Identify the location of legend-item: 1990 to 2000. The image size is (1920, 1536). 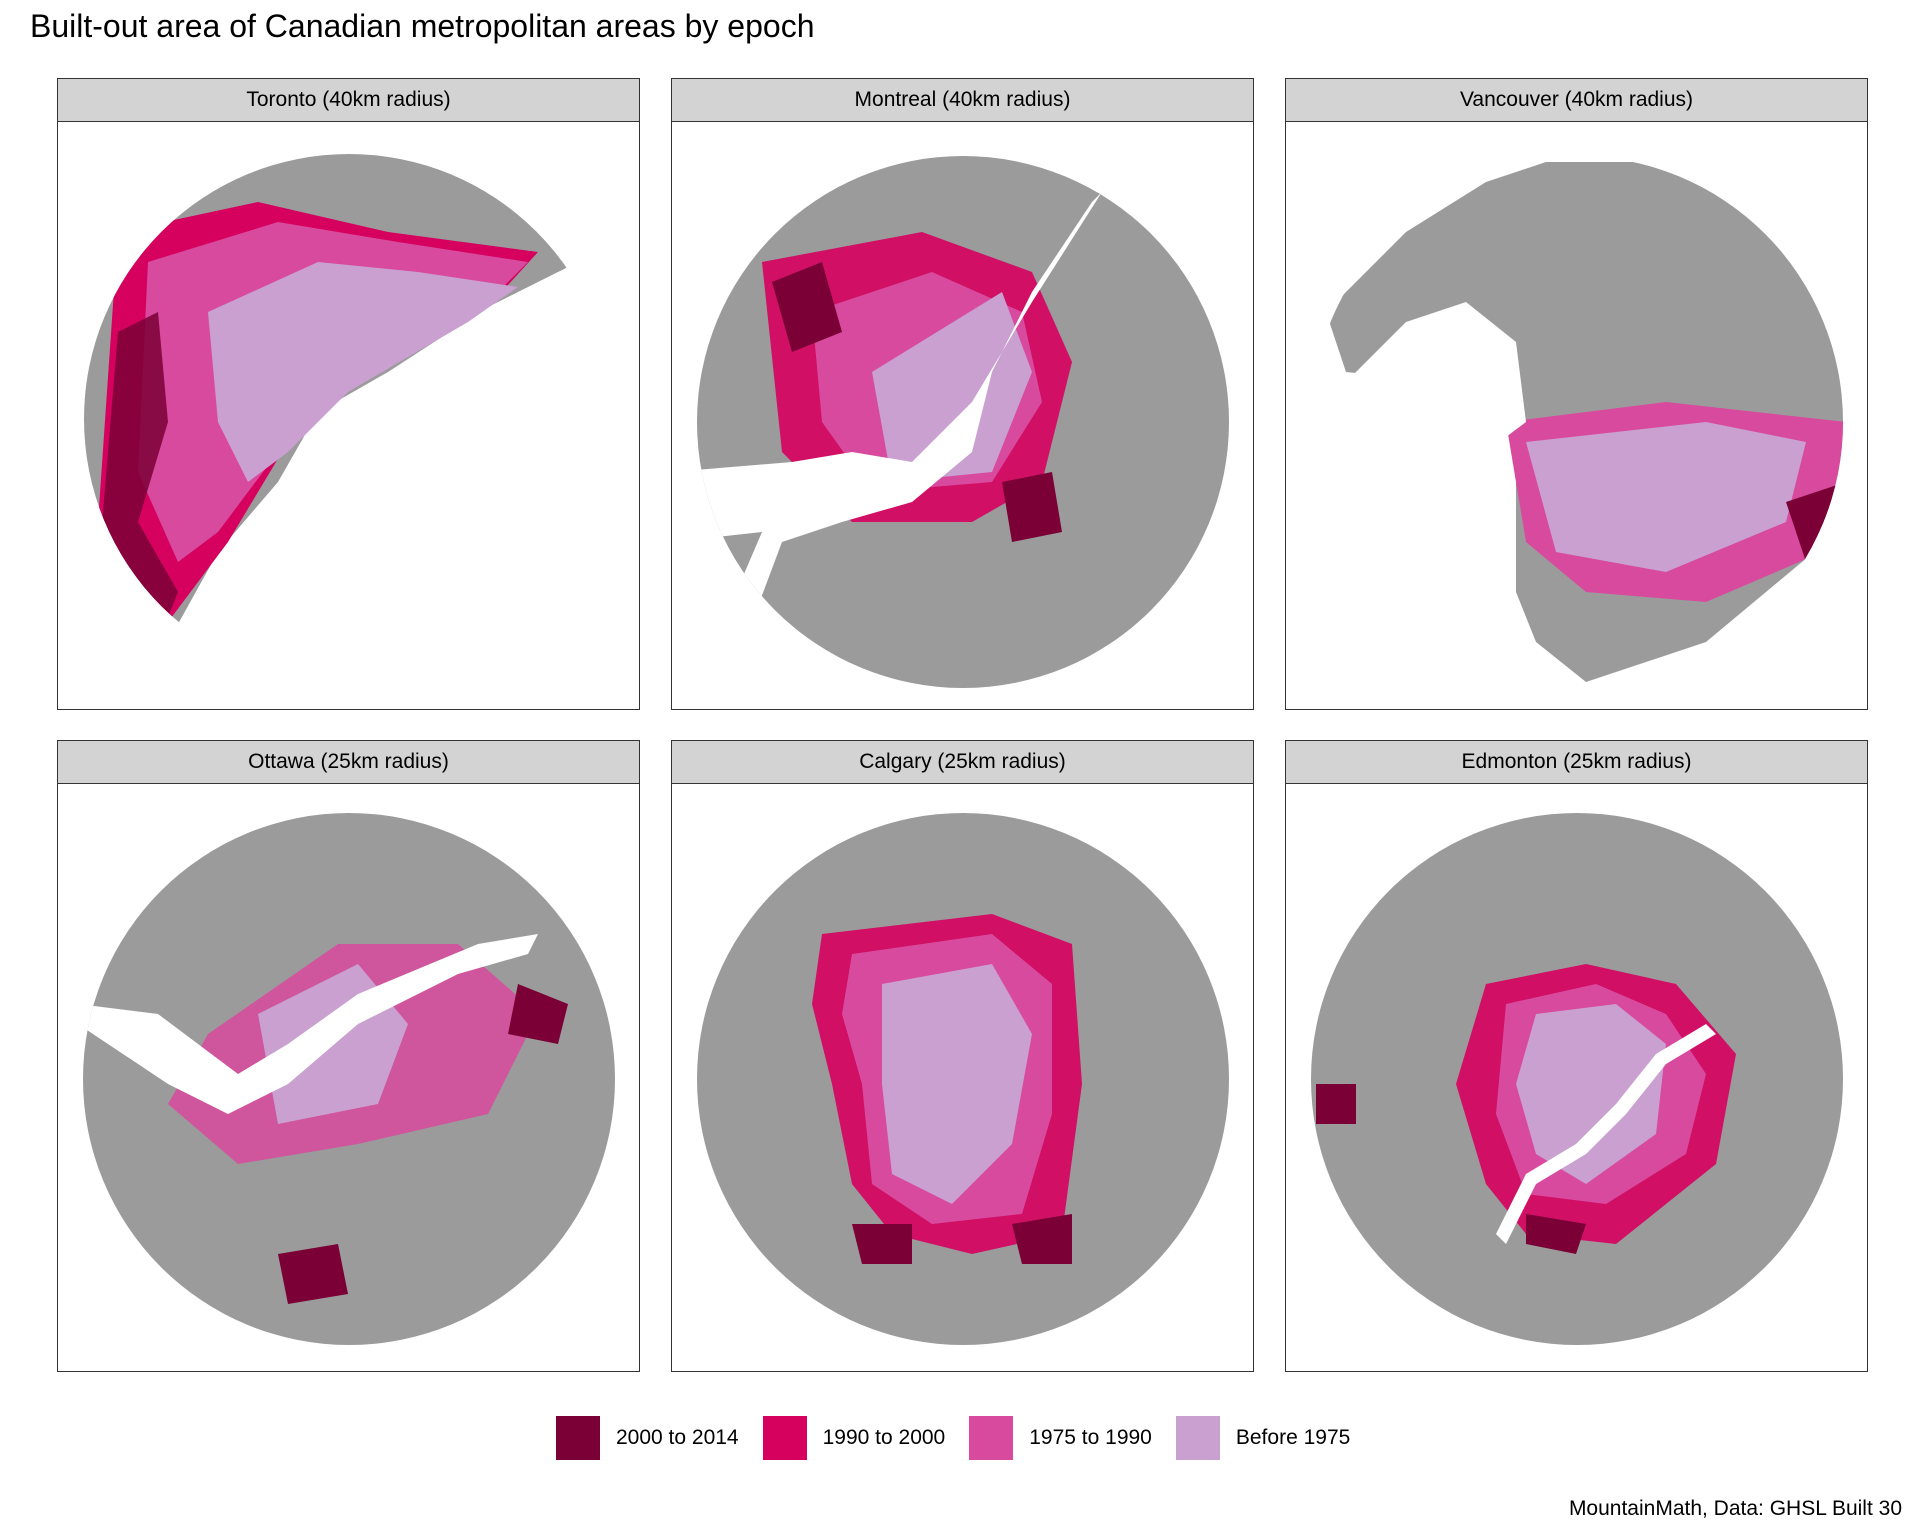
(854, 1438).